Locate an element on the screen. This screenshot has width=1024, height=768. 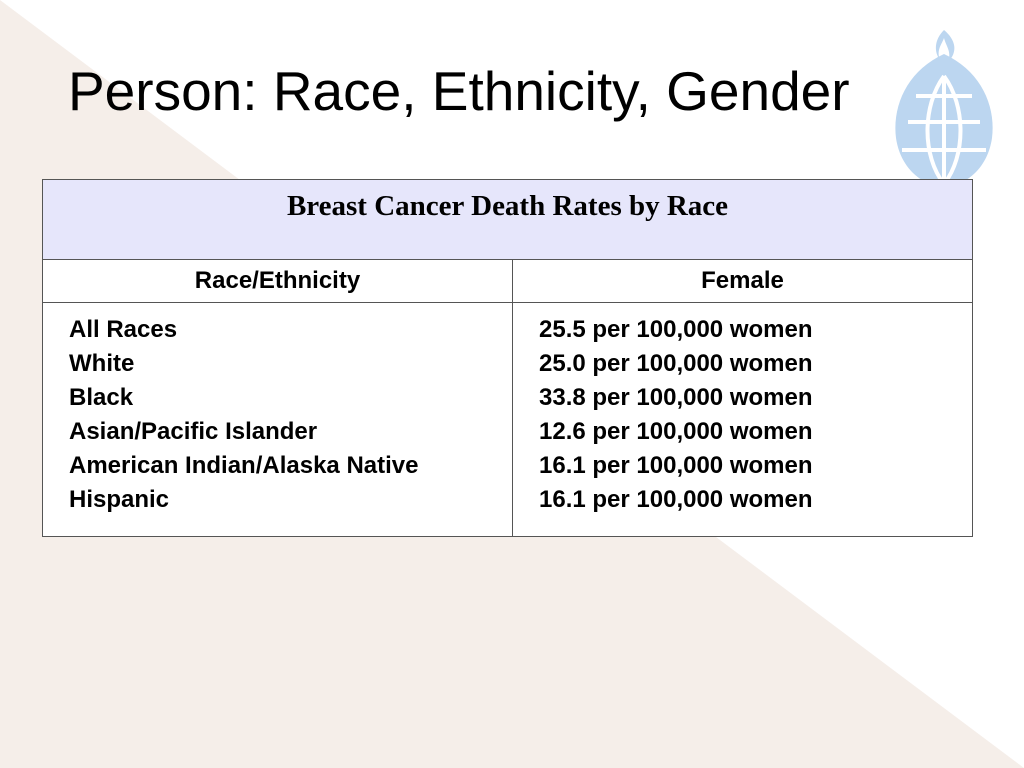
table-header-row: Race/Ethnicity Female is located at coordinates (507, 281).